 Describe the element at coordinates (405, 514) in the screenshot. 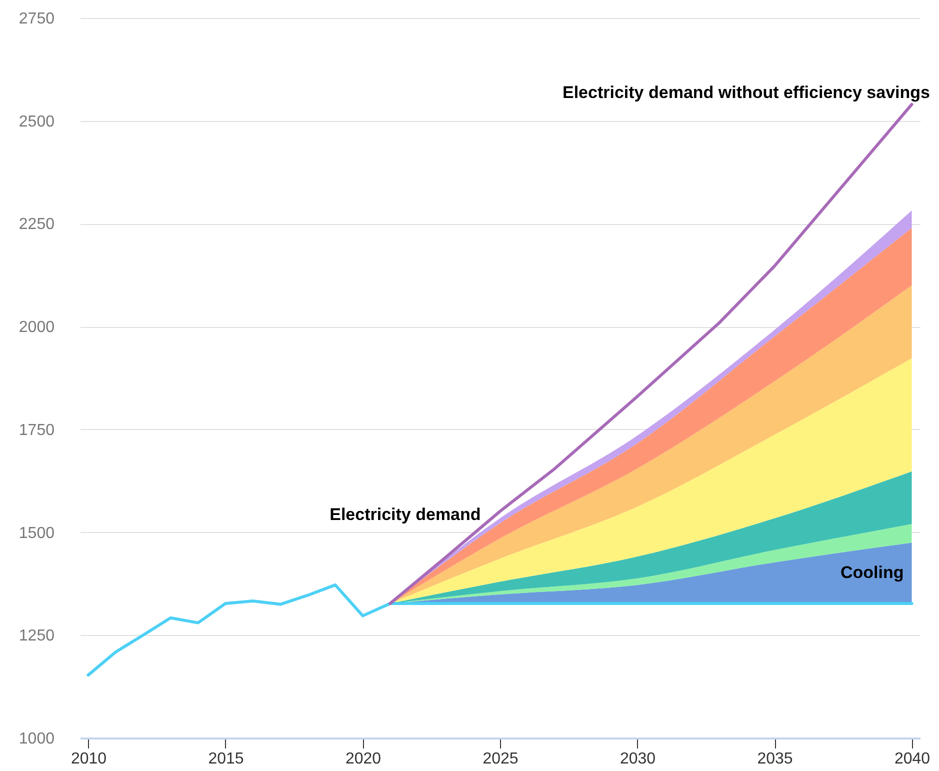

I see `annotation: Electricity demand` at that location.